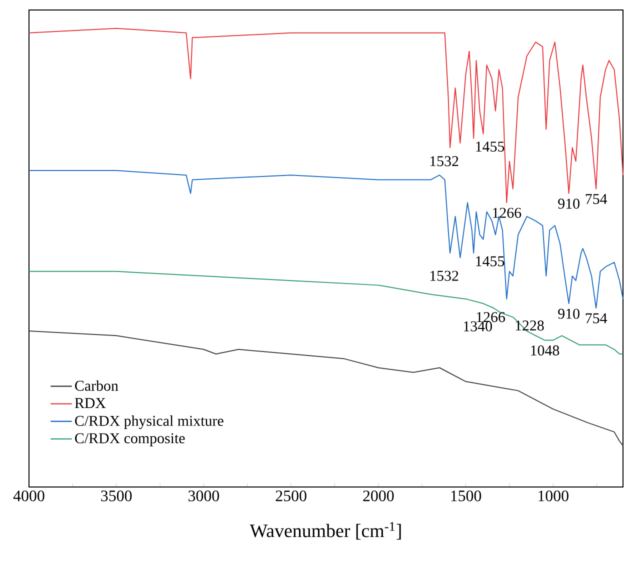 This screenshot has width=626, height=566. What do you see at coordinates (553, 496) in the screenshot?
I see `x-tick-label: 1000` at bounding box center [553, 496].